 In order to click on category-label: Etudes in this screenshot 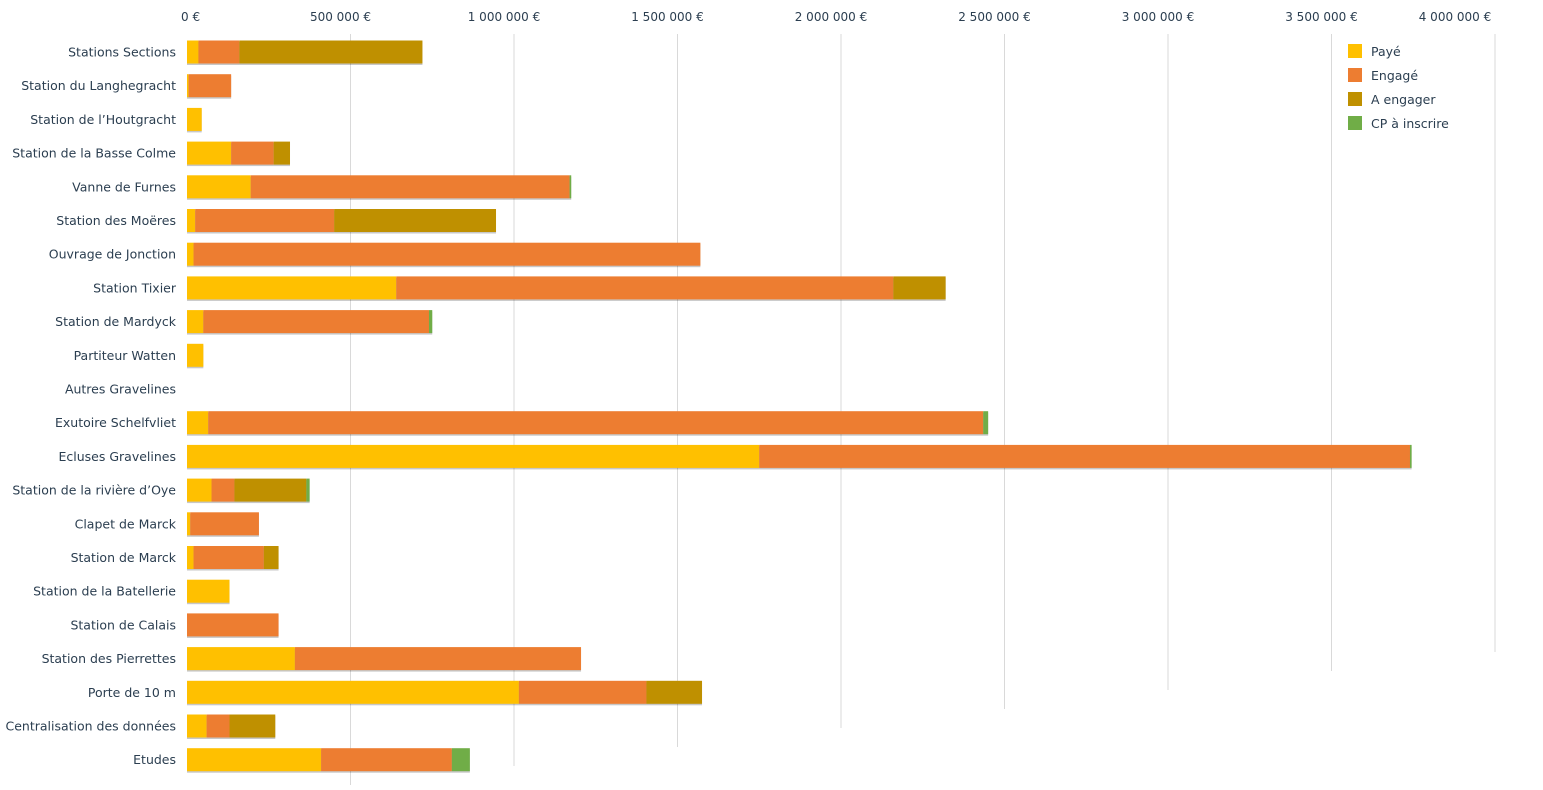, I will do `click(154, 759)`.